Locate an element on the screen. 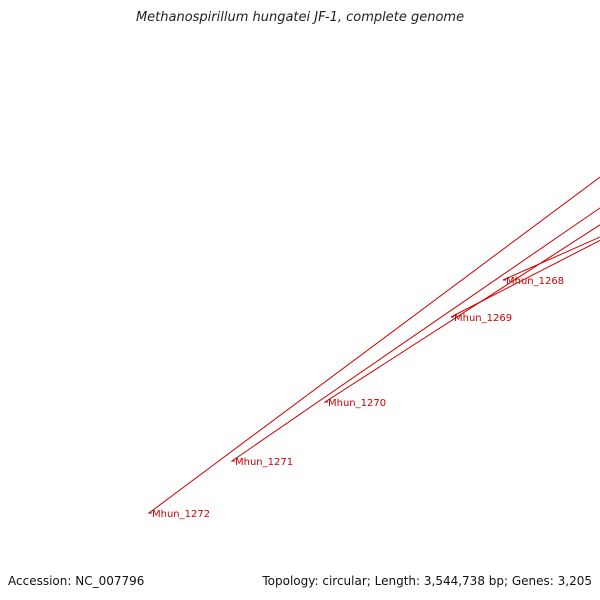  gene-label: Mhun_1271 is located at coordinates (264, 462).